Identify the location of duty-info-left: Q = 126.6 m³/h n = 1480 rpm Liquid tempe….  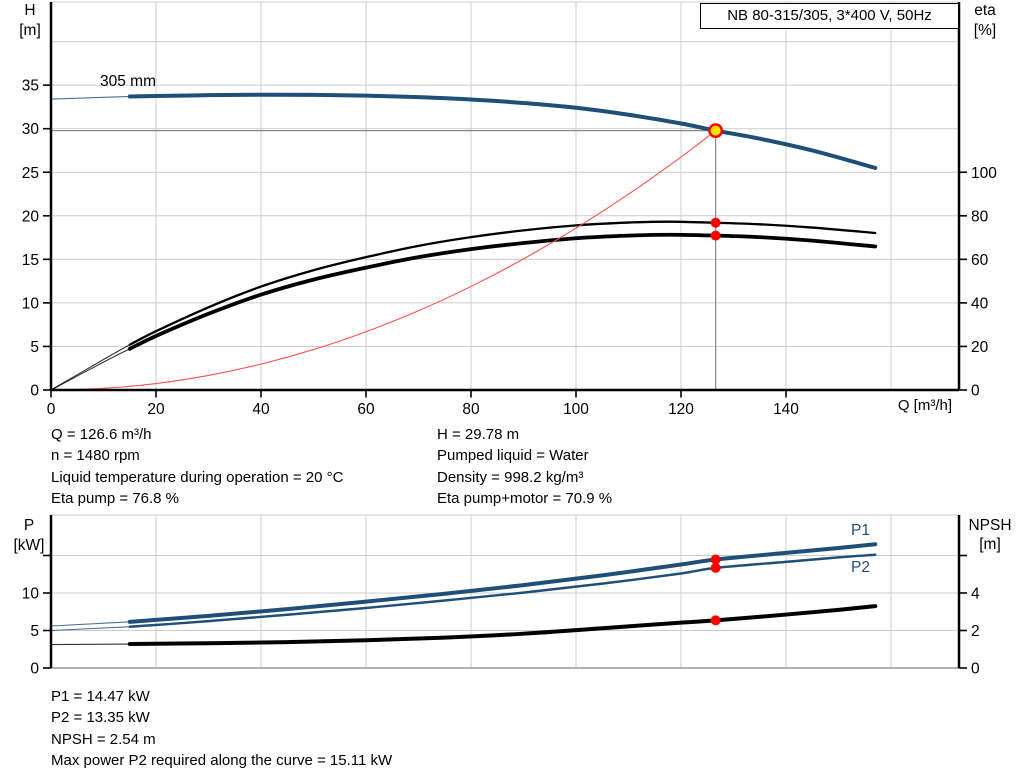
(197, 467).